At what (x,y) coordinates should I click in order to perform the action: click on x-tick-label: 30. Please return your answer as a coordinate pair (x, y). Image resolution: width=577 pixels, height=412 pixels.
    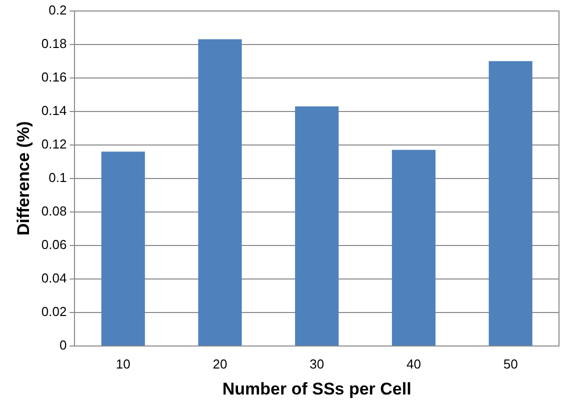
    Looking at the image, I should click on (317, 364).